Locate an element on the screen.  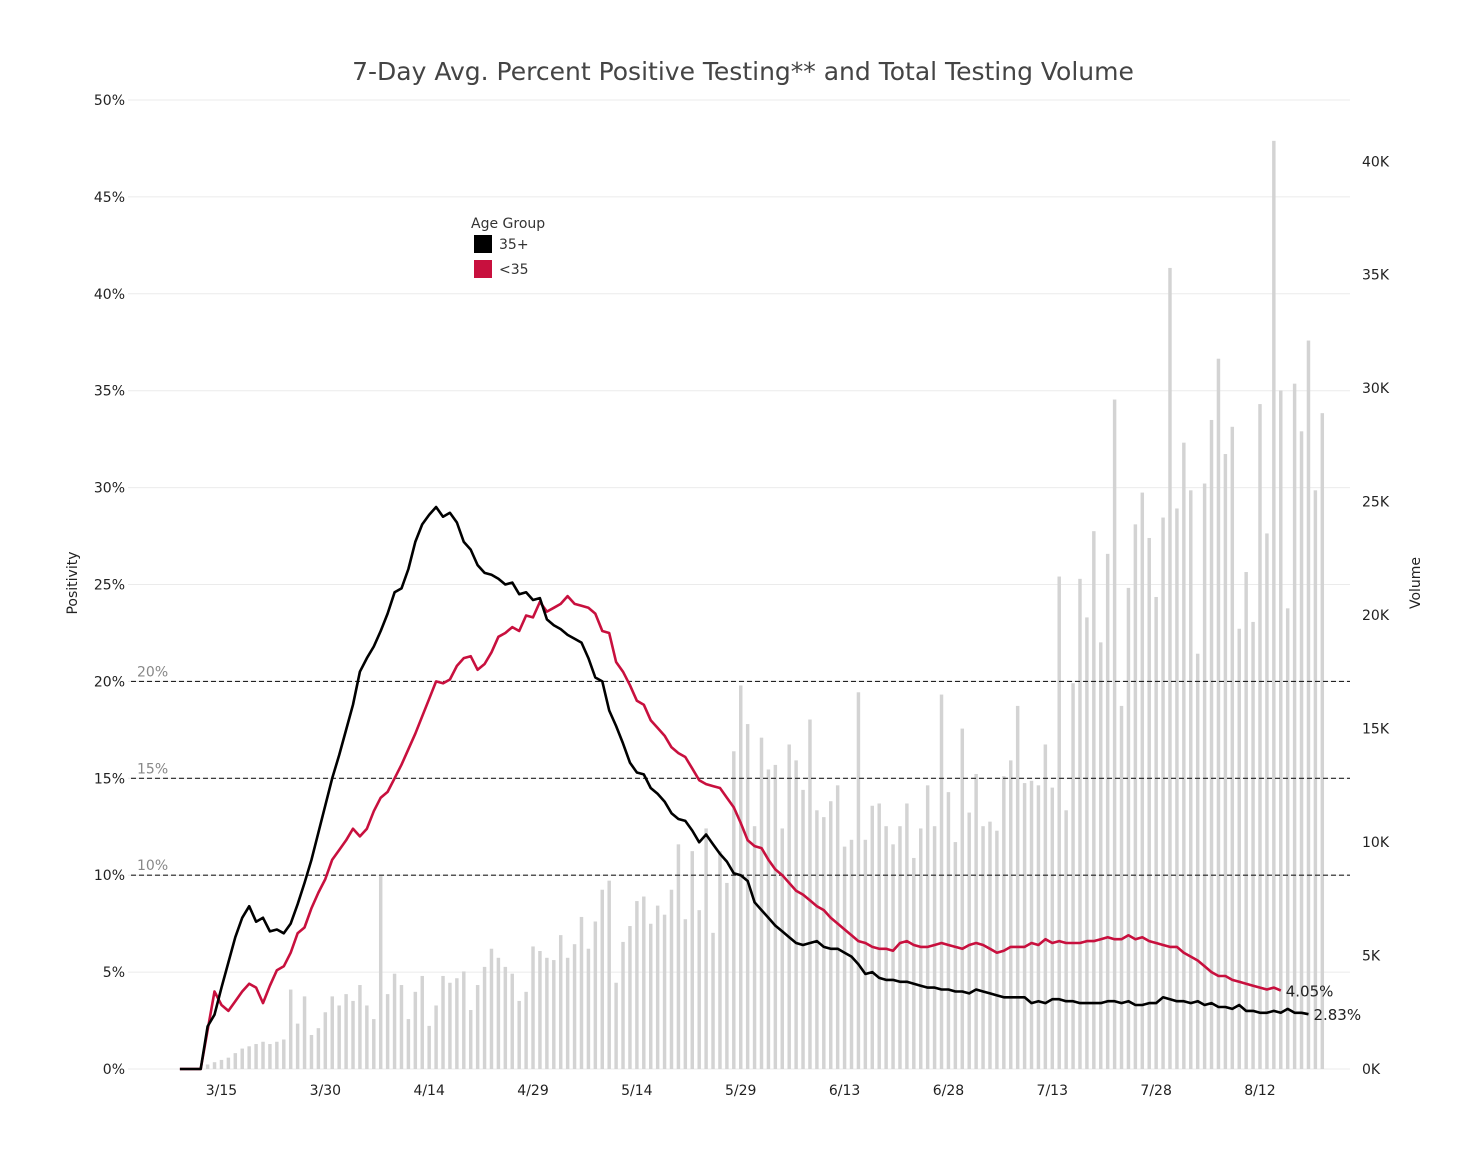
x-tick-label: 6/13 is located at coordinates (844, 1091).